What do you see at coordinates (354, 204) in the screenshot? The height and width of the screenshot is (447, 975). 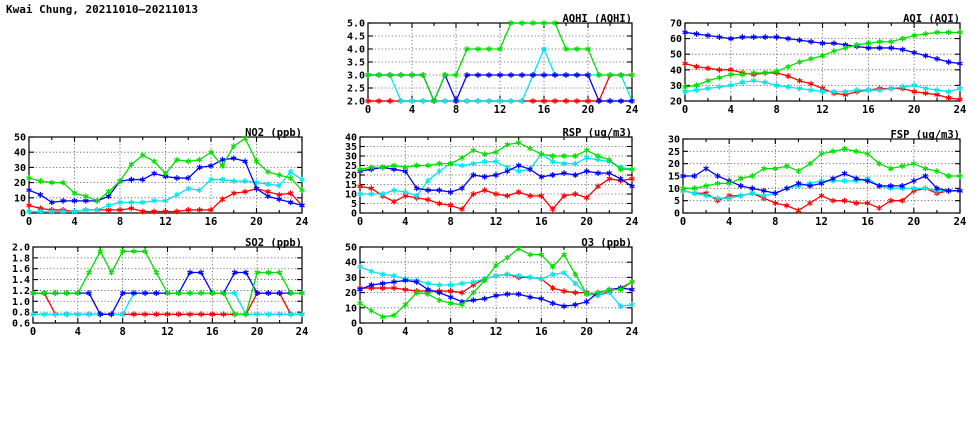 I see `y-tick-label: 5` at bounding box center [354, 204].